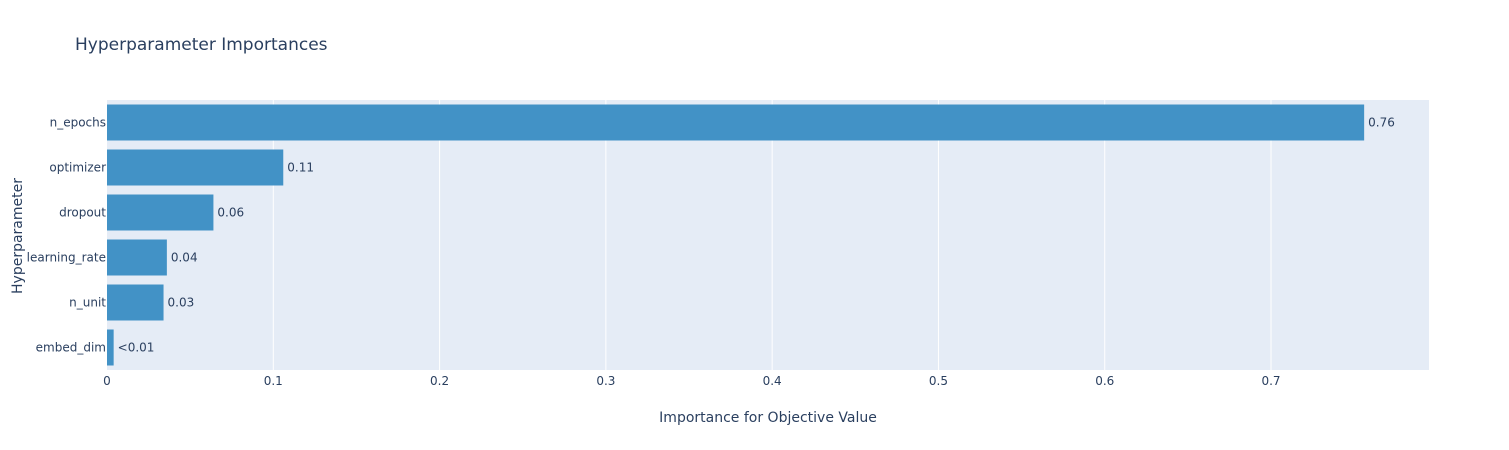  I want to click on bar-n-unit, so click(135, 302).